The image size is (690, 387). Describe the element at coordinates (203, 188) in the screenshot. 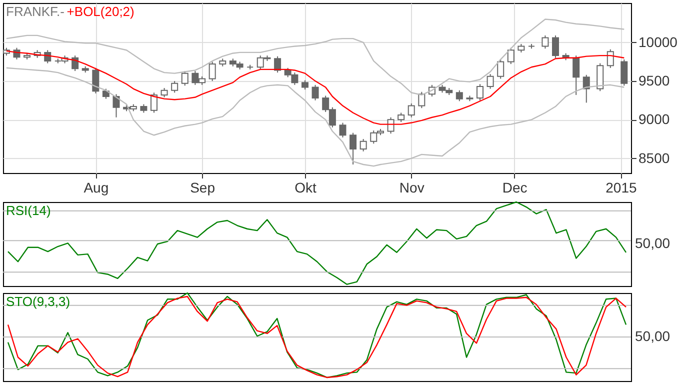

I see `x-tick-label: Sep` at that location.